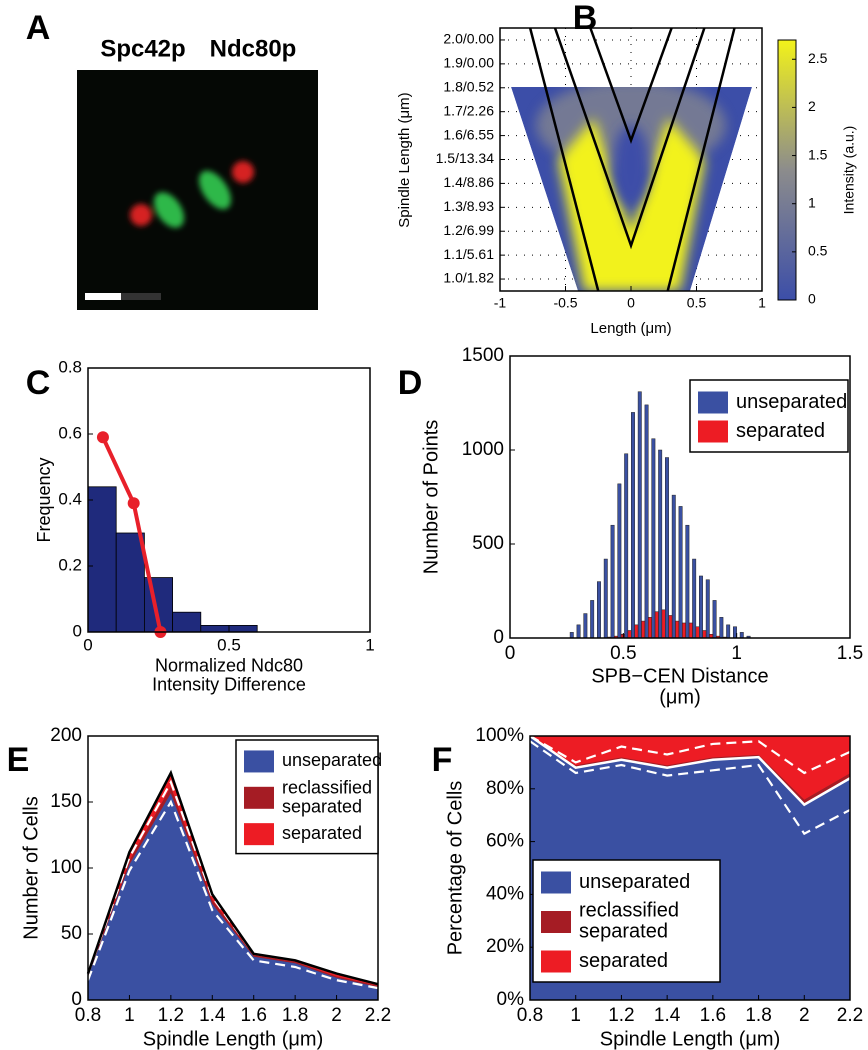  I want to click on y-tick-label: 100%, so click(499, 735).